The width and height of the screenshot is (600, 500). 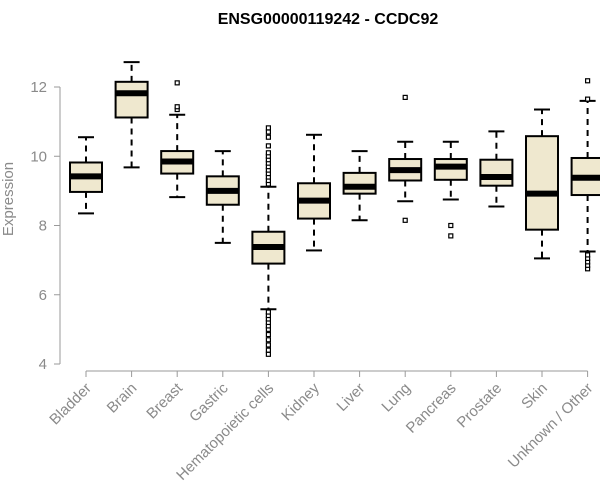 What do you see at coordinates (86, 175) in the screenshot?
I see `box-bladder` at bounding box center [86, 175].